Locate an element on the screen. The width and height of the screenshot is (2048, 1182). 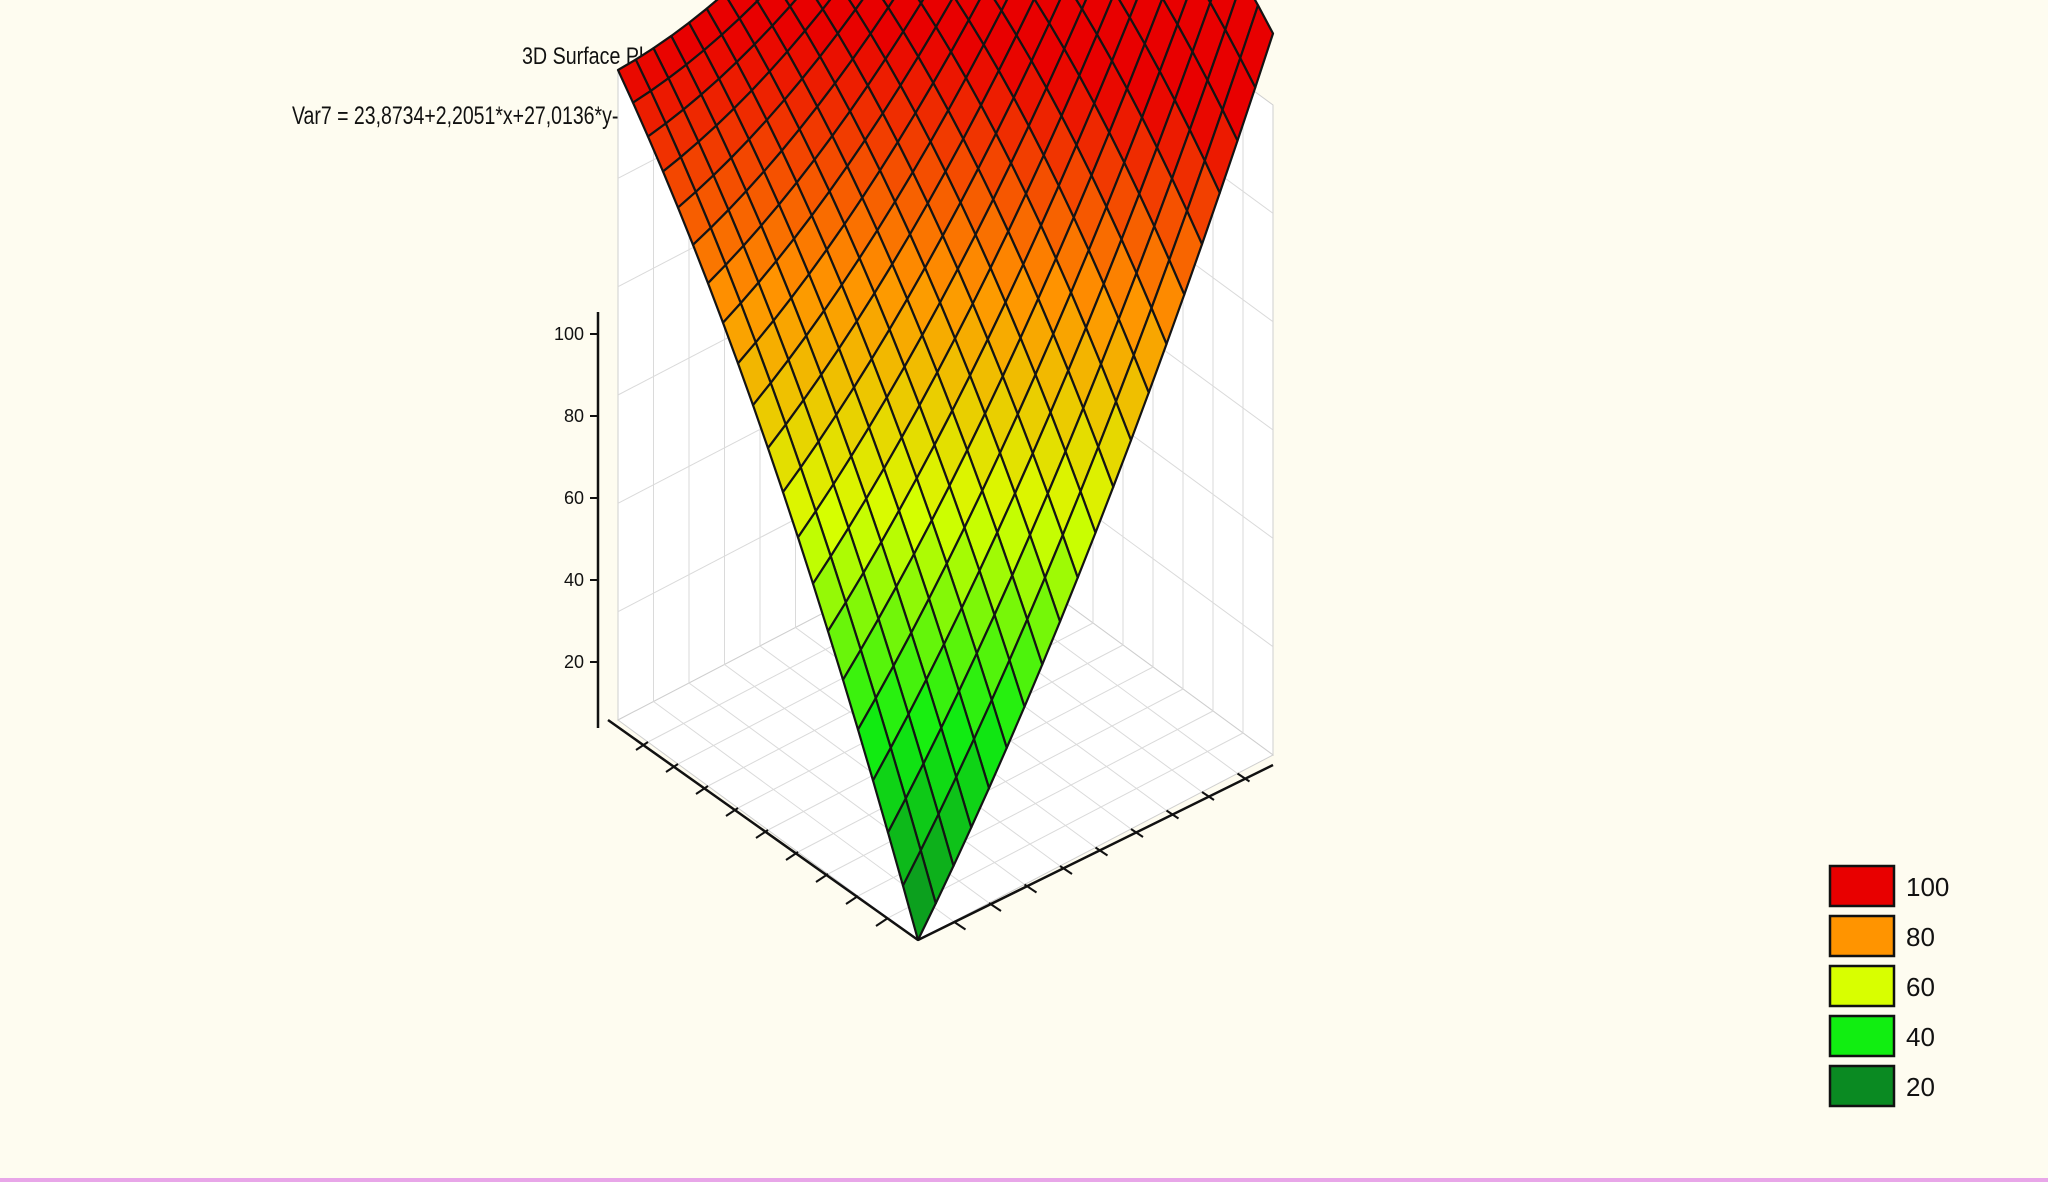
legend-label: 40 is located at coordinates (1920, 1037).